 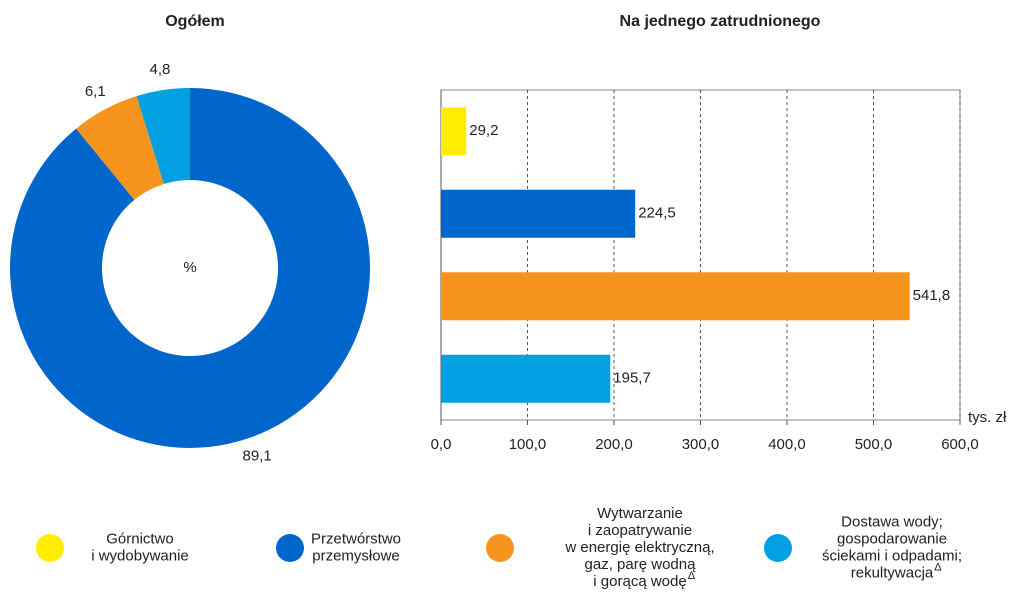 What do you see at coordinates (640, 513) in the screenshot?
I see `legend-label: Wytwarzanie` at bounding box center [640, 513].